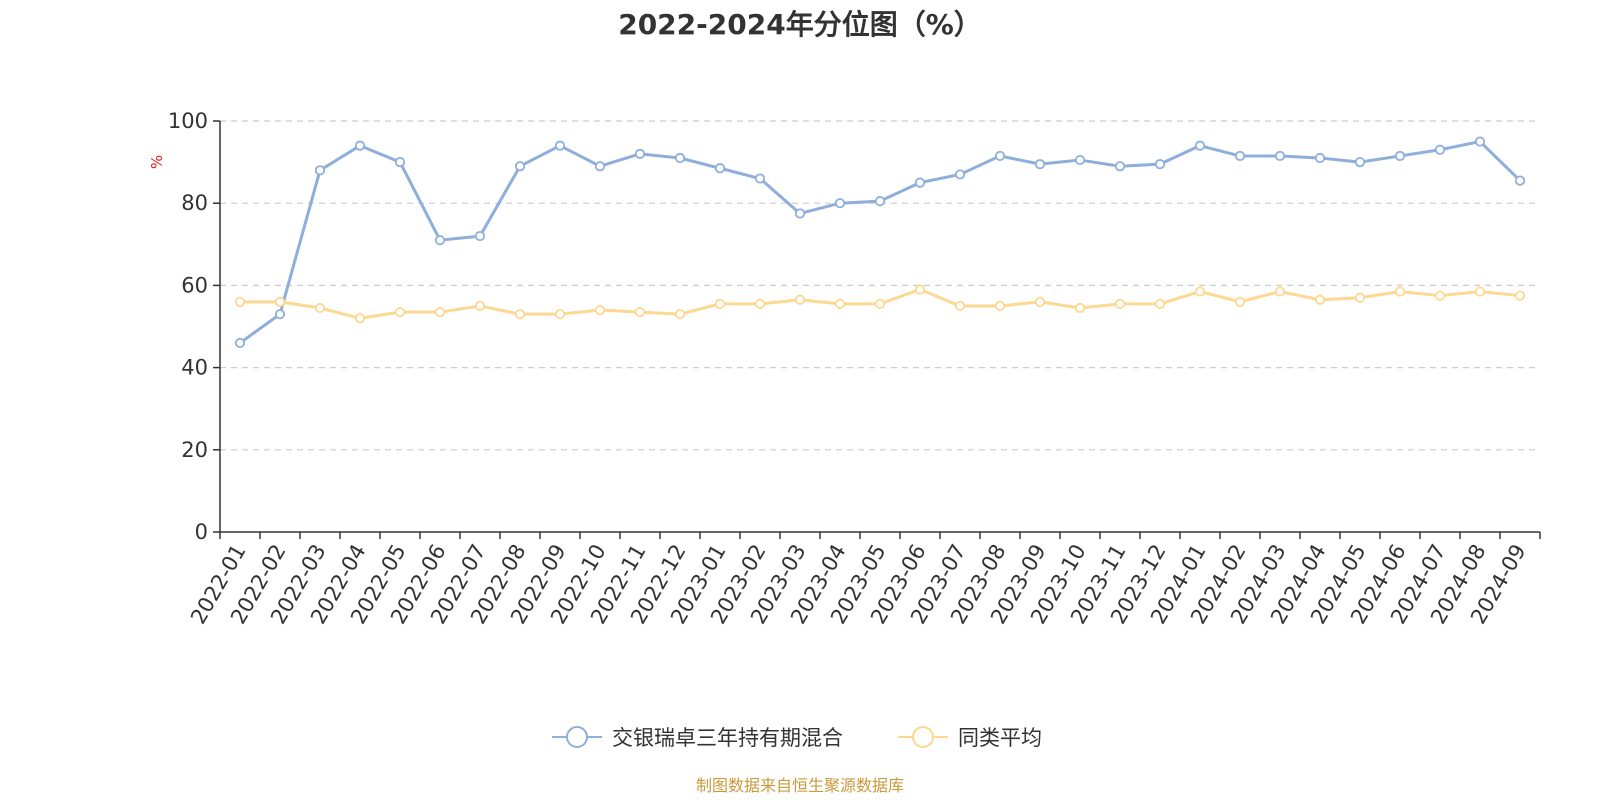 The height and width of the screenshot is (800, 1600). Describe the element at coordinates (188, 121) in the screenshot. I see `y-tick-label: 100` at that location.